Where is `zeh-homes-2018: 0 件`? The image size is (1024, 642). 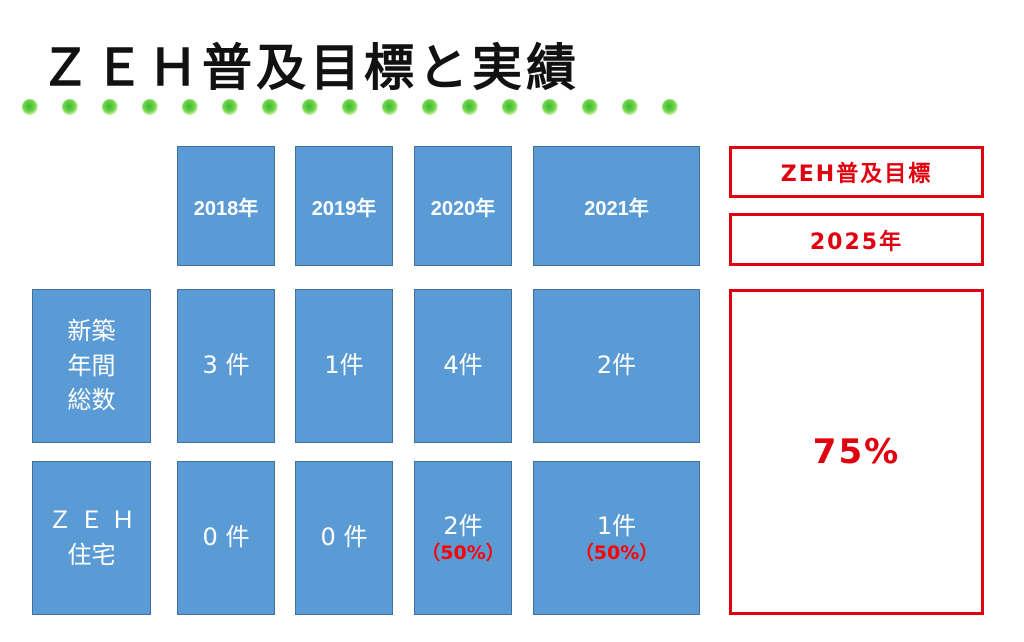 zeh-homes-2018: 0 件 is located at coordinates (226, 538).